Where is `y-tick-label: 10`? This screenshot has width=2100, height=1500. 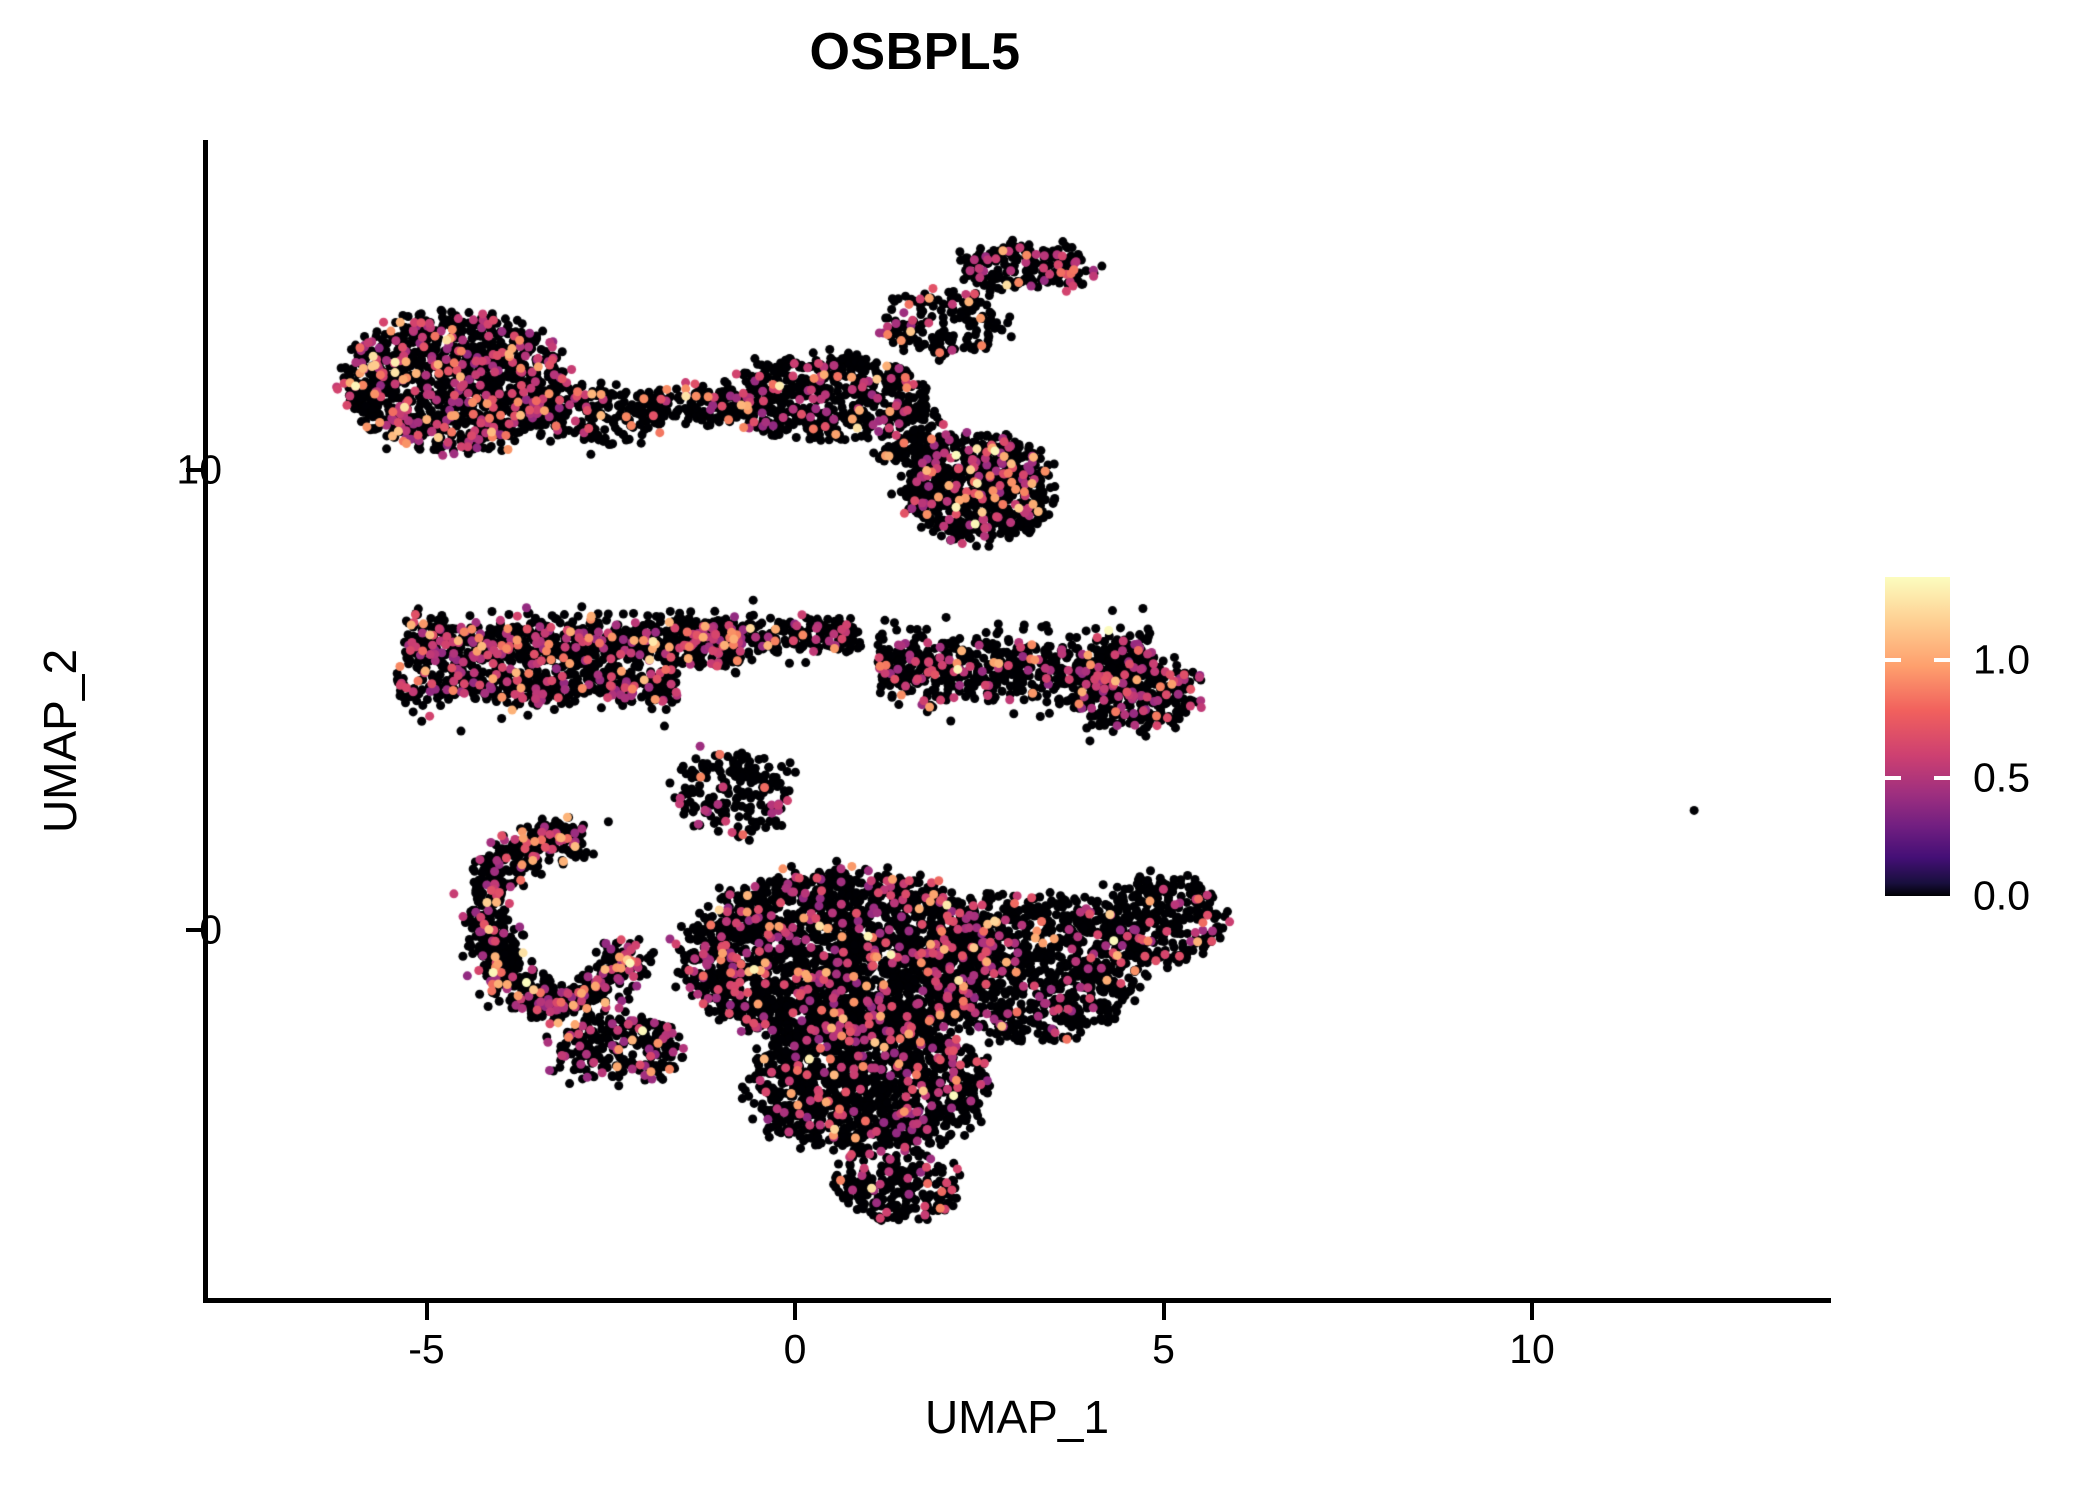 y-tick-label: 10 is located at coordinates (199, 469).